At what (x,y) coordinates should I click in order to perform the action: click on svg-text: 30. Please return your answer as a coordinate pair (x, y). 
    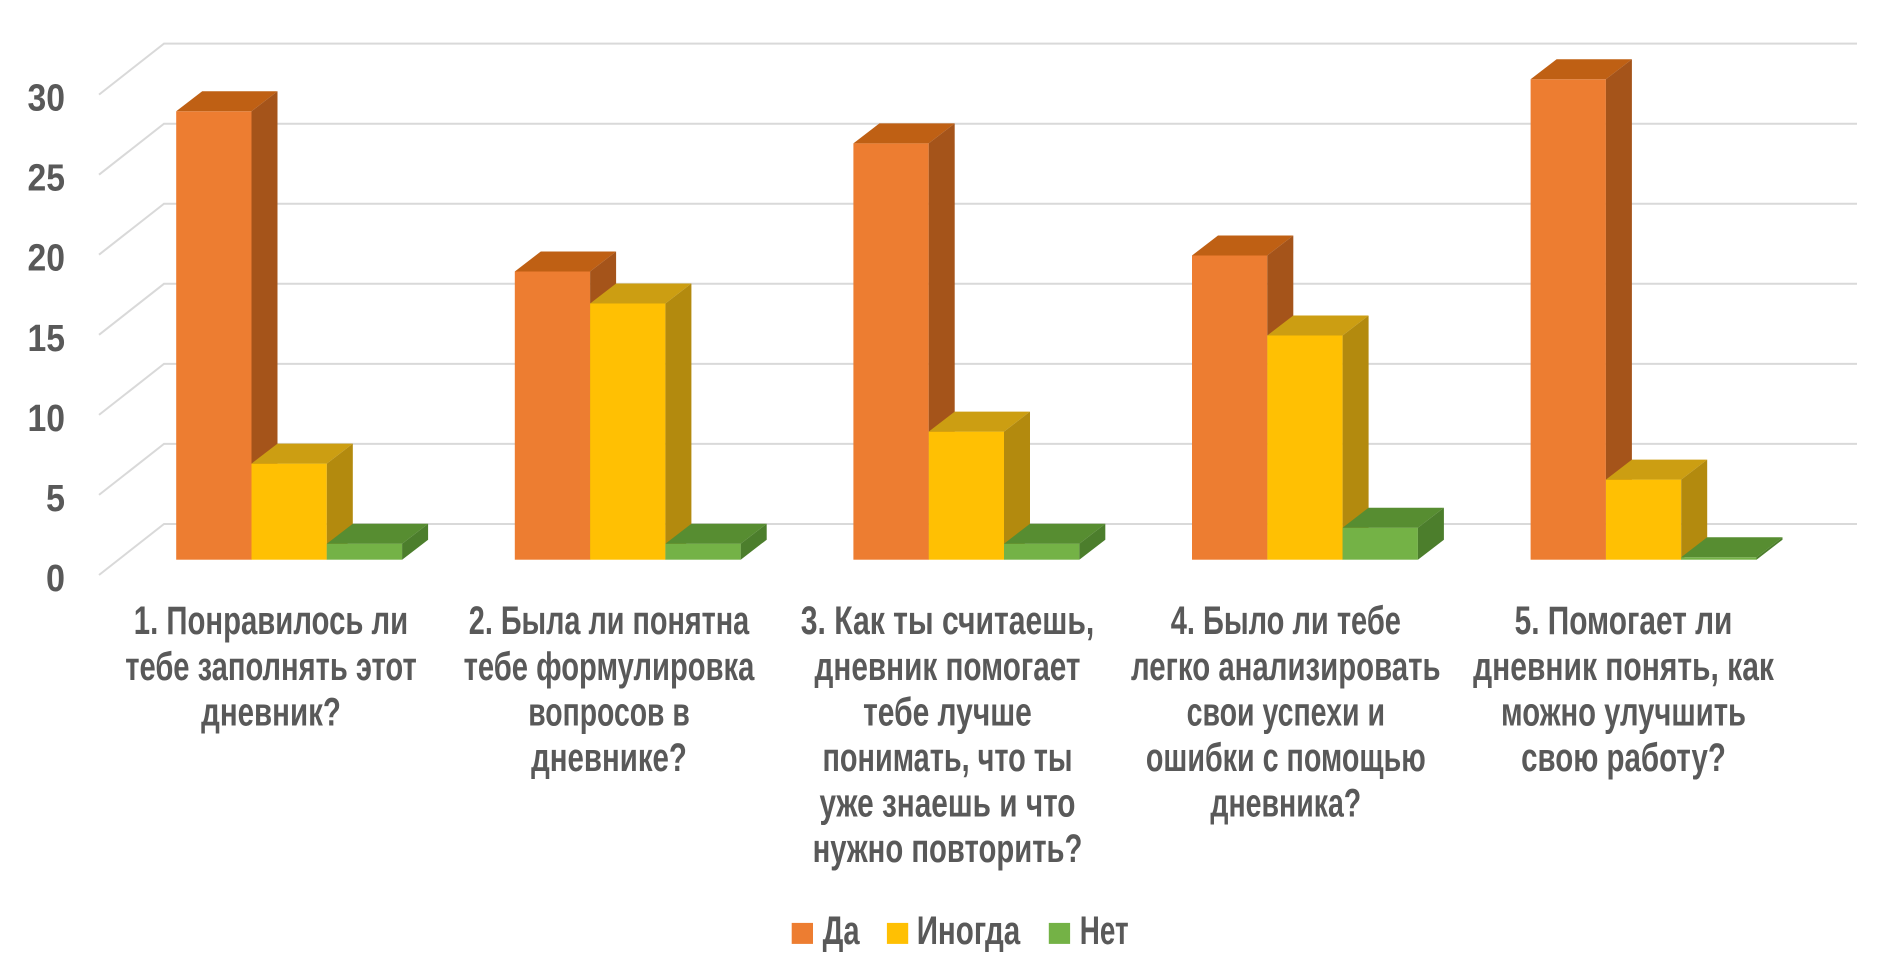
    Looking at the image, I should click on (47, 99).